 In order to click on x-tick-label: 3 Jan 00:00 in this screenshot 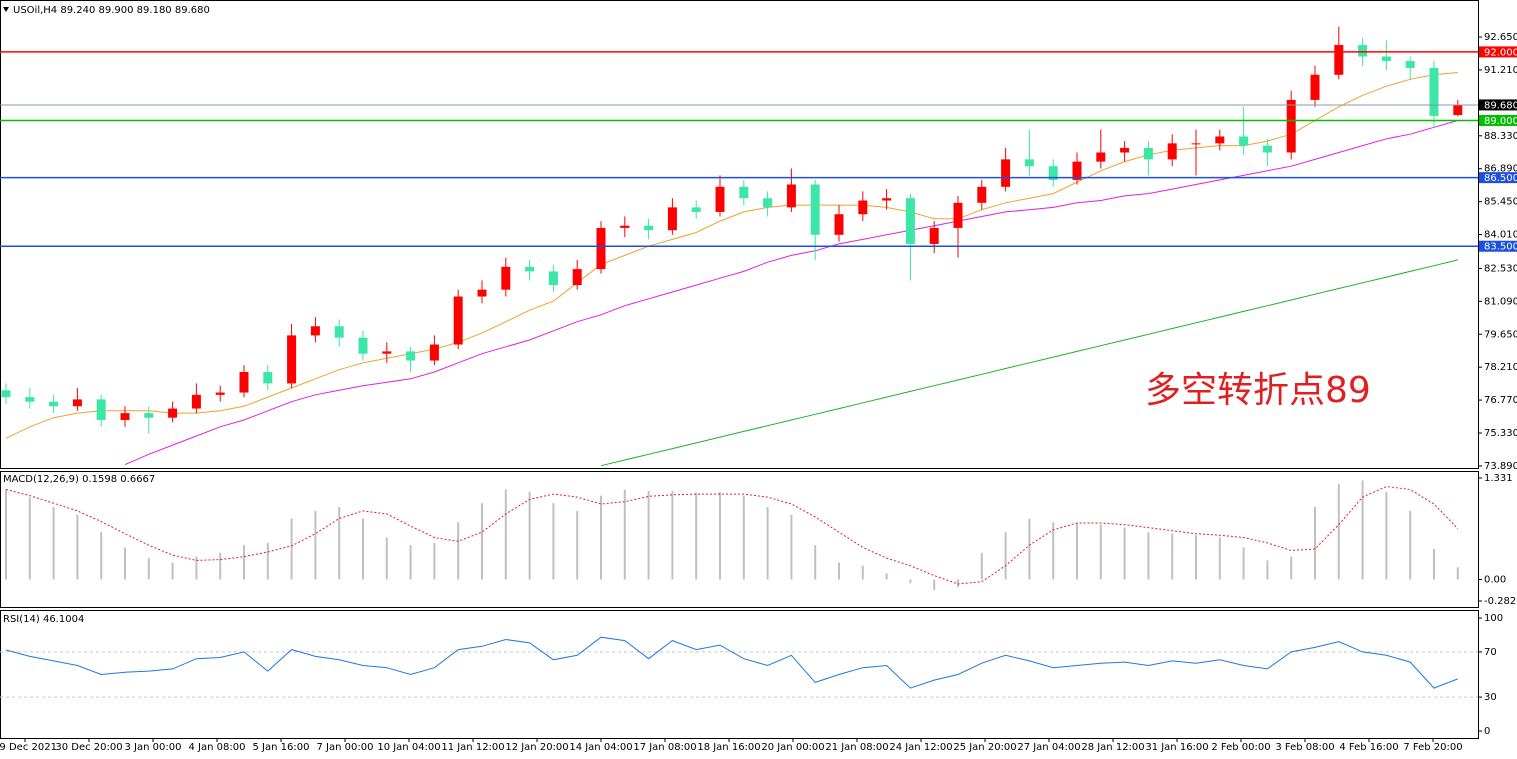, I will do `click(153, 747)`.